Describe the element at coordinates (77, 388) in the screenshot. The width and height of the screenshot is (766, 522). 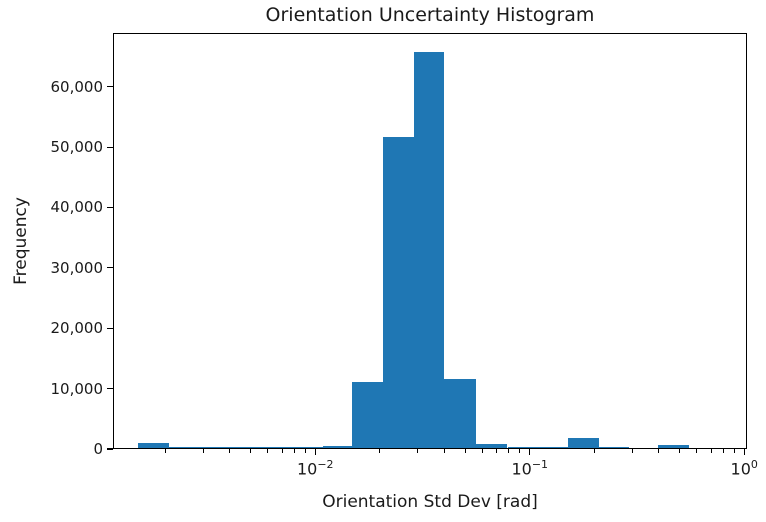
I see `y-tick-label: 10,000` at that location.